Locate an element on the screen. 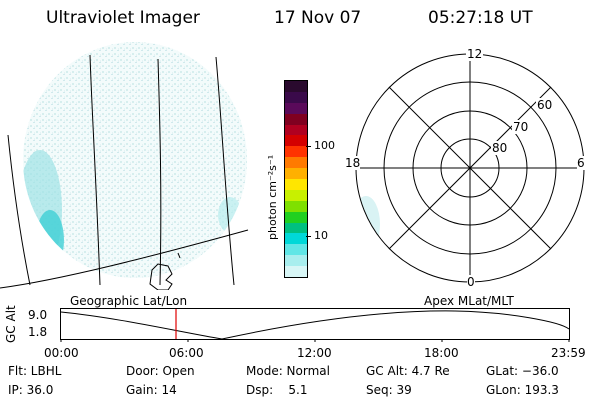 This screenshot has height=400, width=600. info-door: Door: Open is located at coordinates (160, 371).